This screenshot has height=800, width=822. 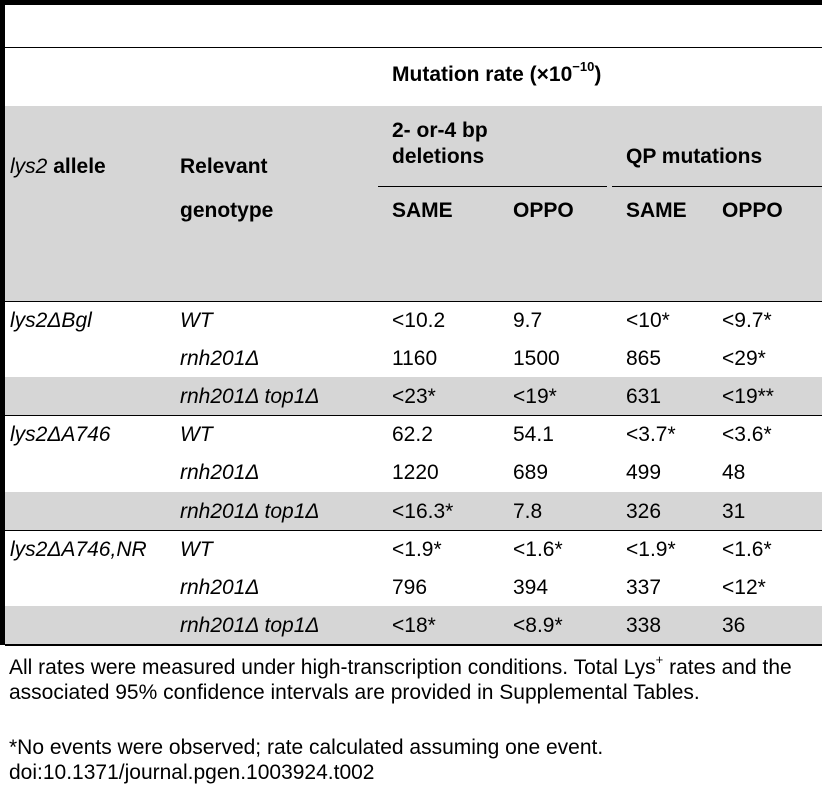 I want to click on deletion-oppo-cell: <1.6*, so click(x=538, y=549).